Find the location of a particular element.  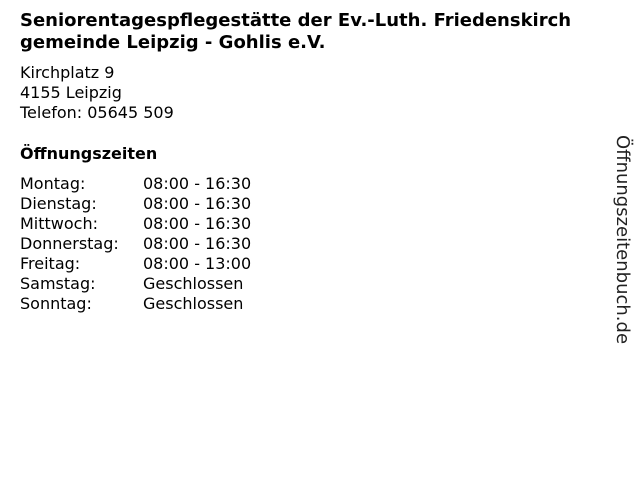

hours-row: Sonntag: Geschlossen is located at coordinates (135, 304).